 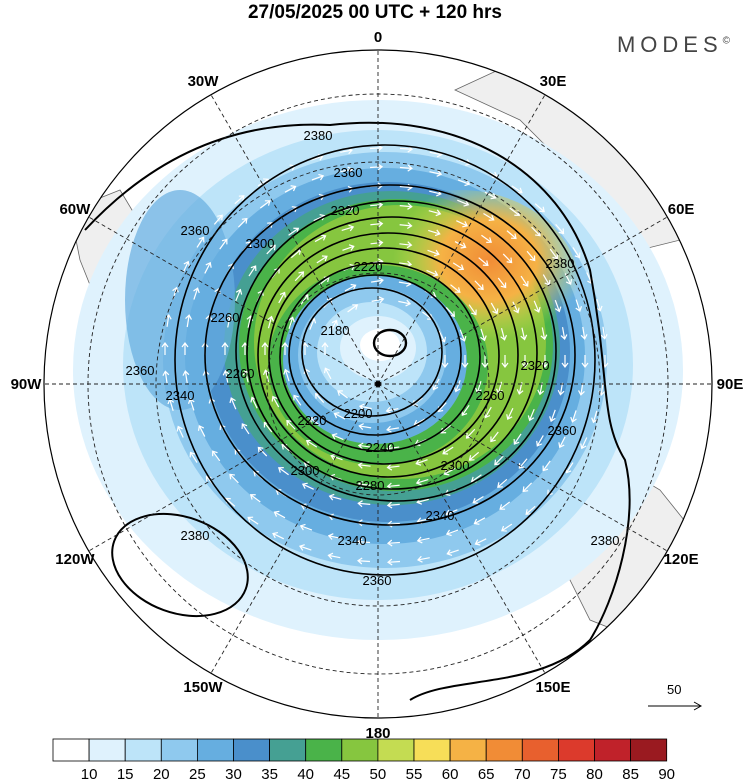 What do you see at coordinates (594, 774) in the screenshot?
I see `colorbar-label: 80` at bounding box center [594, 774].